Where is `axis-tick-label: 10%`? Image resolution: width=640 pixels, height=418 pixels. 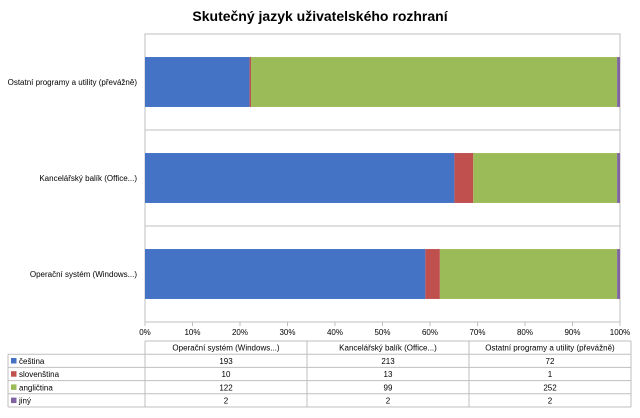
axis-tick-label: 10% is located at coordinates (192, 332).